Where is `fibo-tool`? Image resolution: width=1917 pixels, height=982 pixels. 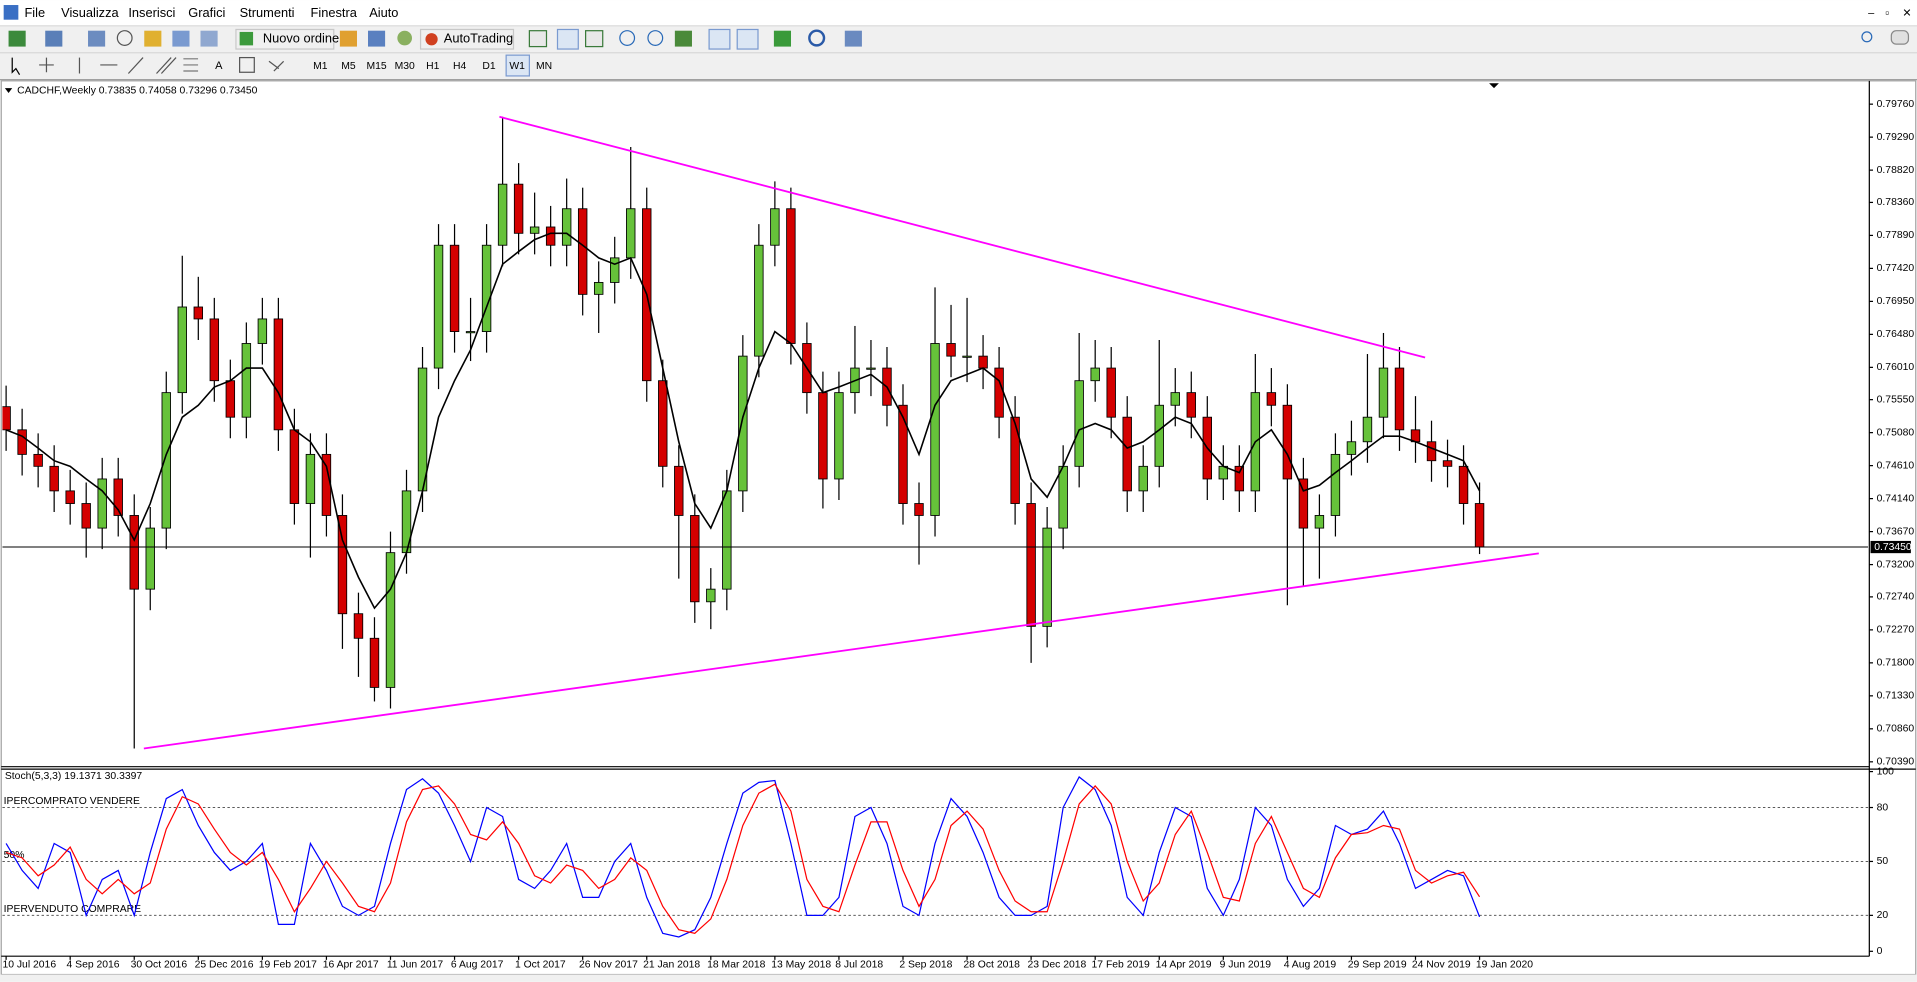 fibo-tool is located at coordinates (191, 65).